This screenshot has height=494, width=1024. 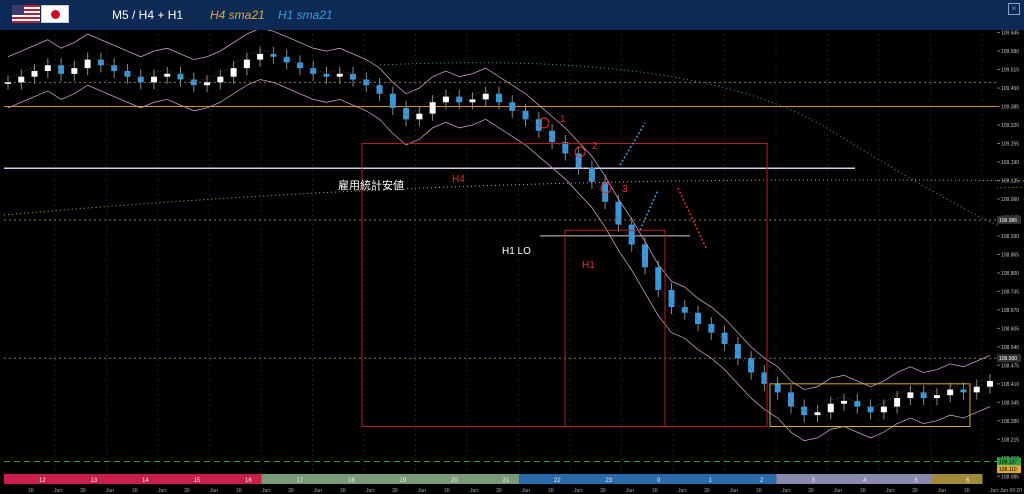 What do you see at coordinates (762, 481) in the screenshot?
I see `x-tick-major: 2` at bounding box center [762, 481].